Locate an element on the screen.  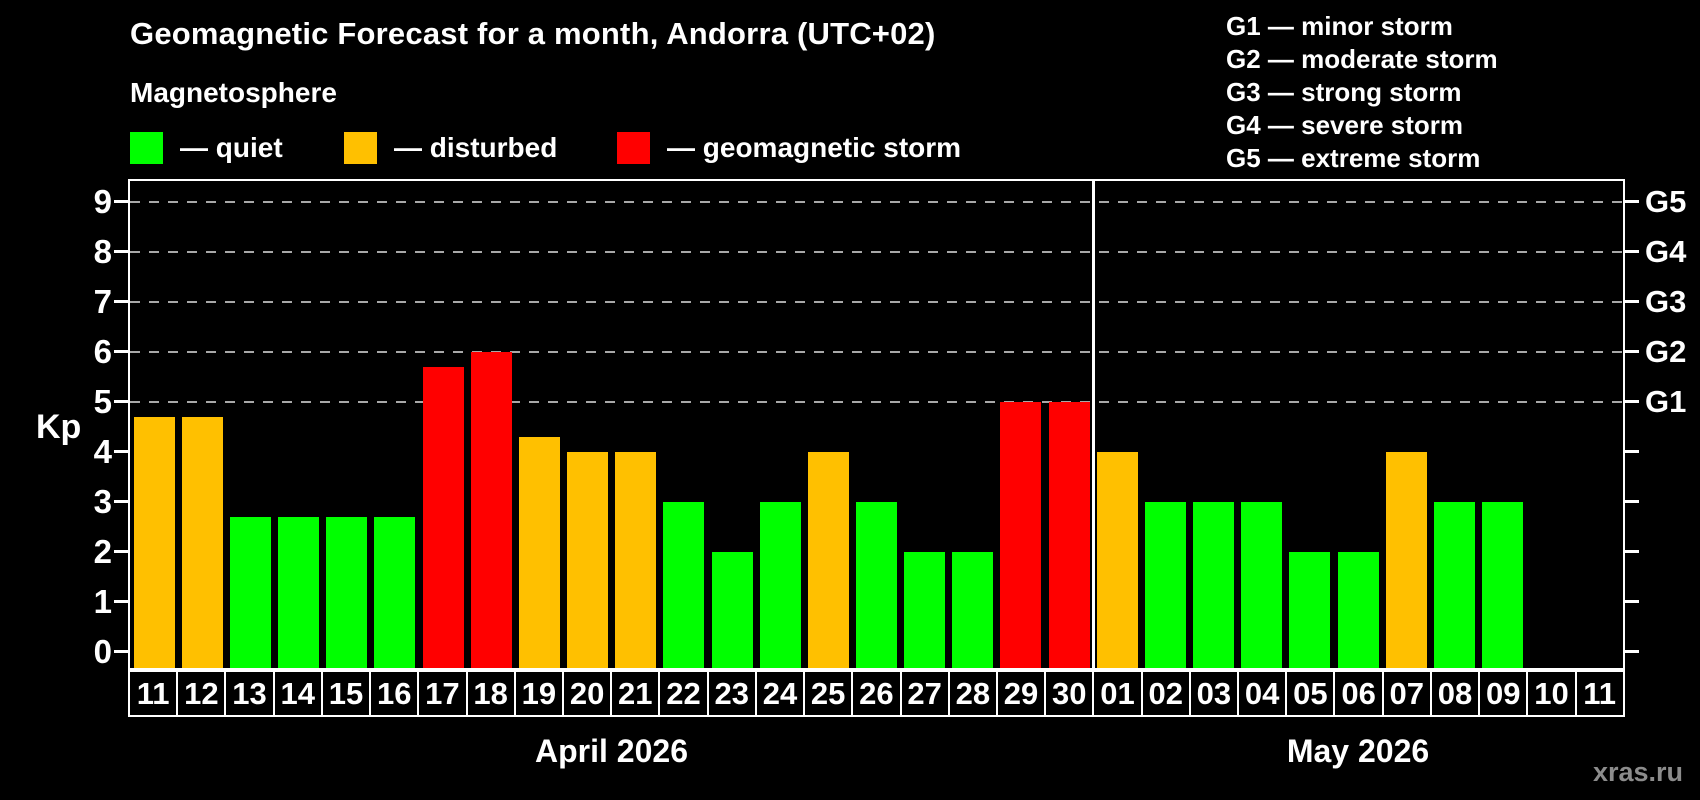
legend-item-disturbed: — disturbed is located at coordinates (450, 148).